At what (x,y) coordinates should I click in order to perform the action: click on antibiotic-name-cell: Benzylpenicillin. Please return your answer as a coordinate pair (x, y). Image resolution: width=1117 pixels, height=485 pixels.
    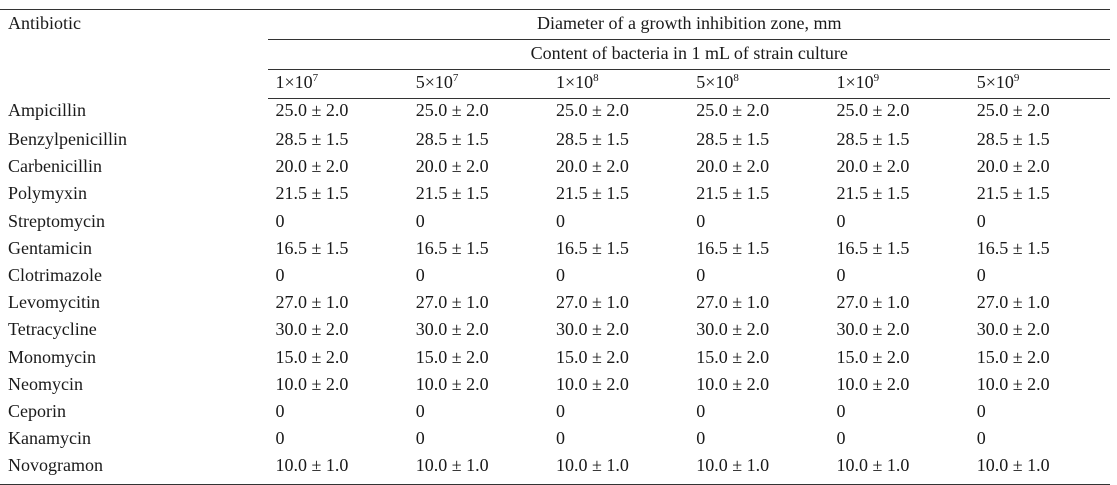
    Looking at the image, I should click on (67, 139).